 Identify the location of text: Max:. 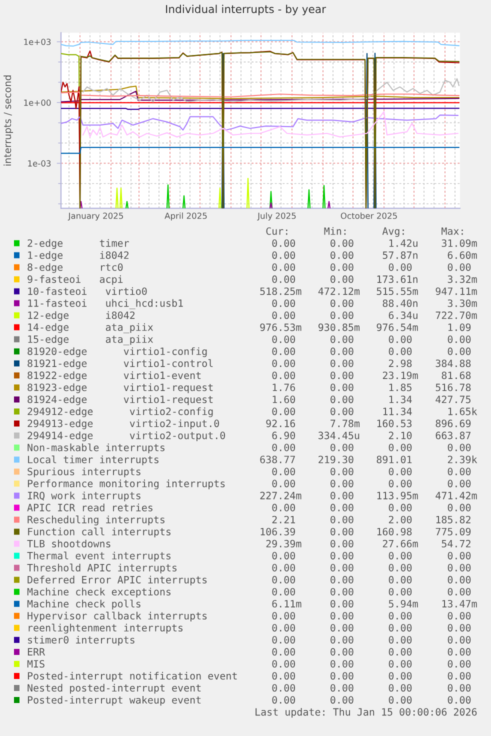
(452, 231).